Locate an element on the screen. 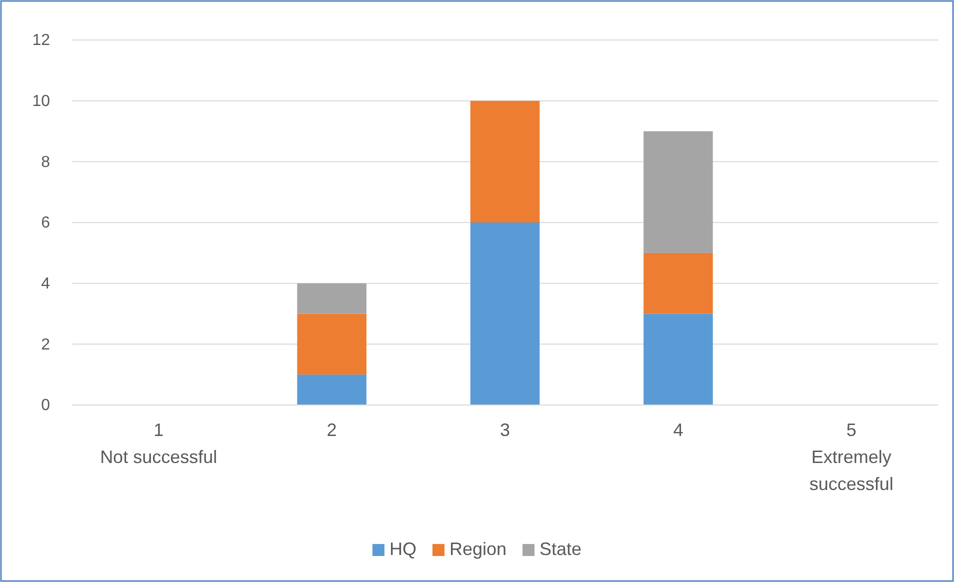 The image size is (954, 582). y-tick-label: 12 is located at coordinates (41, 41).